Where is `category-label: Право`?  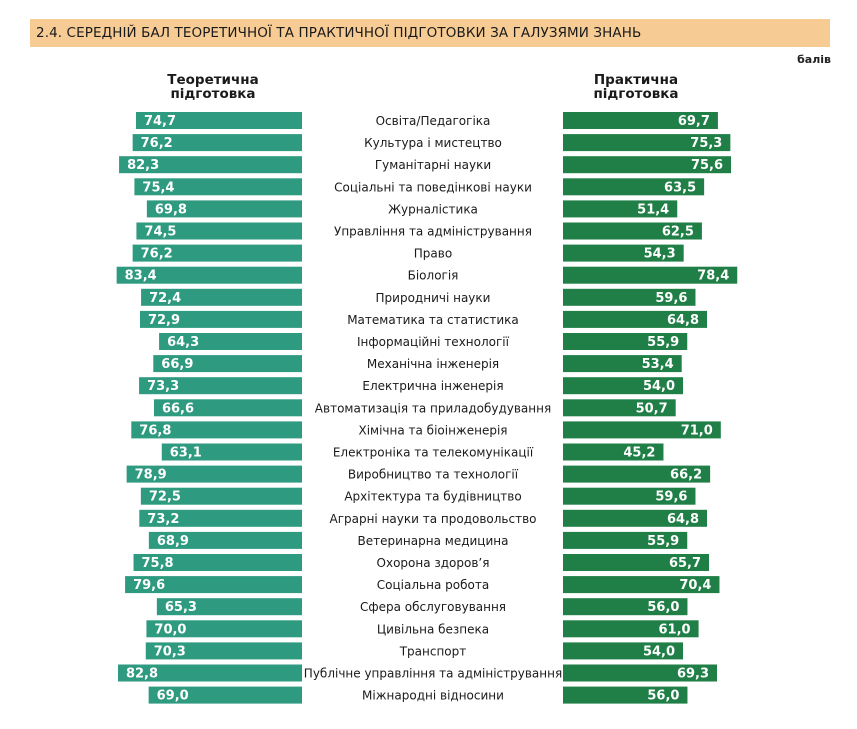
category-label: Право is located at coordinates (433, 254).